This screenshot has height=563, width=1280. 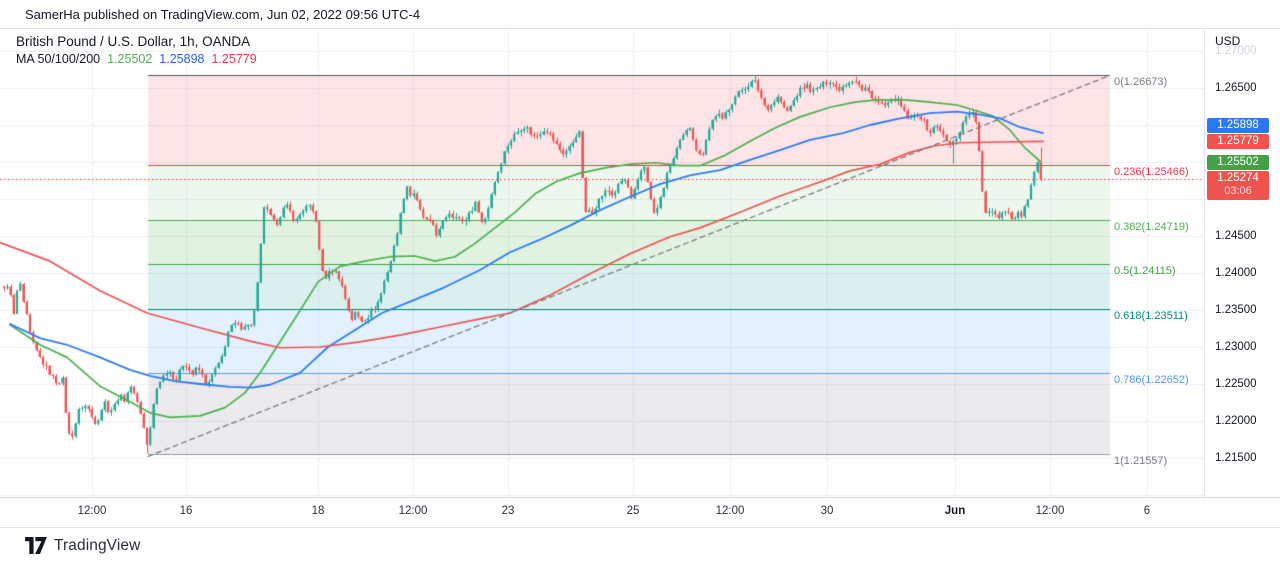 What do you see at coordinates (1238, 125) in the screenshot?
I see `price-badge: 1.25898` at bounding box center [1238, 125].